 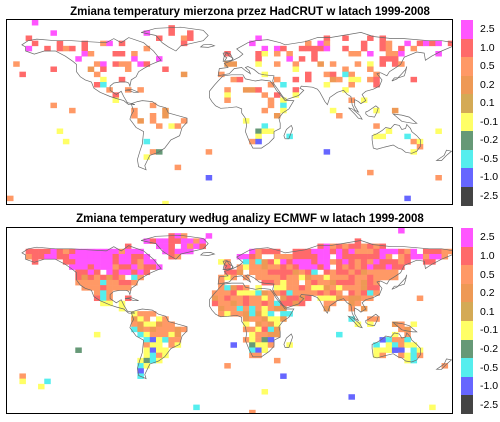 What do you see at coordinates (489, 158) in the screenshot?
I see `legend-label: -0.5` at bounding box center [489, 158].